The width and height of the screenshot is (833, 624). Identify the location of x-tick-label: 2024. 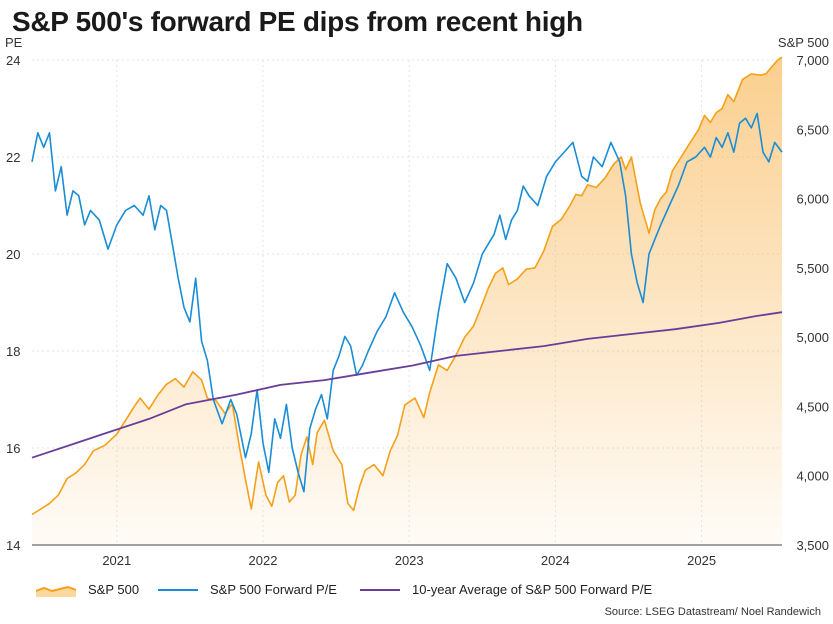
(555, 560).